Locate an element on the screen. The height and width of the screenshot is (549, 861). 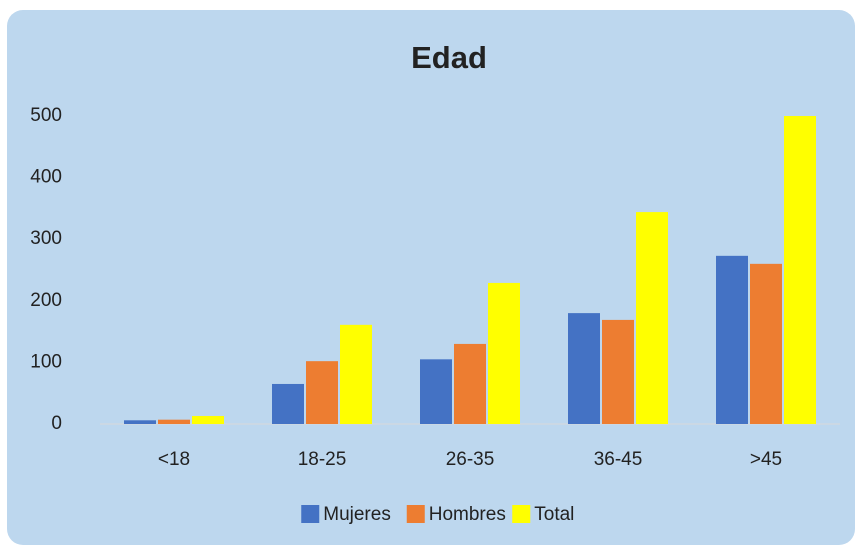
legend-label: Hombres is located at coordinates (467, 514).